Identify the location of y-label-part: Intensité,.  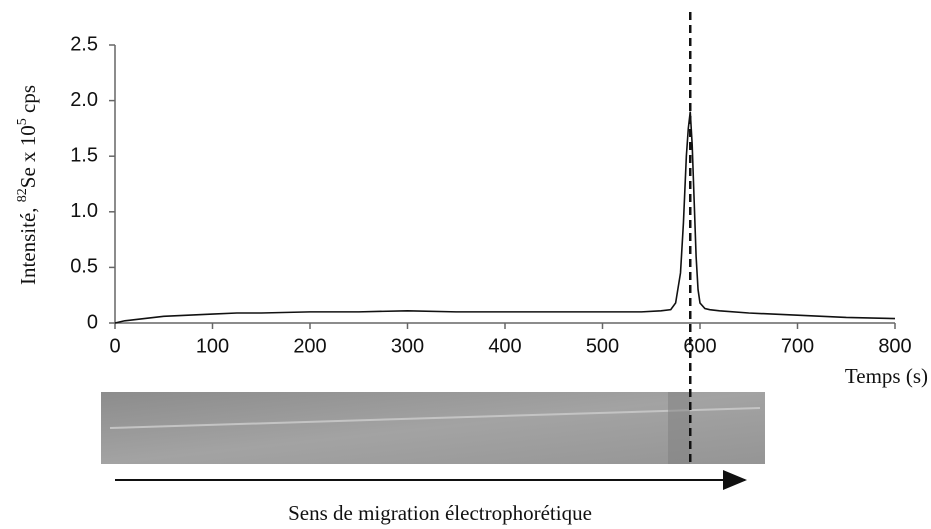
(28, 243).